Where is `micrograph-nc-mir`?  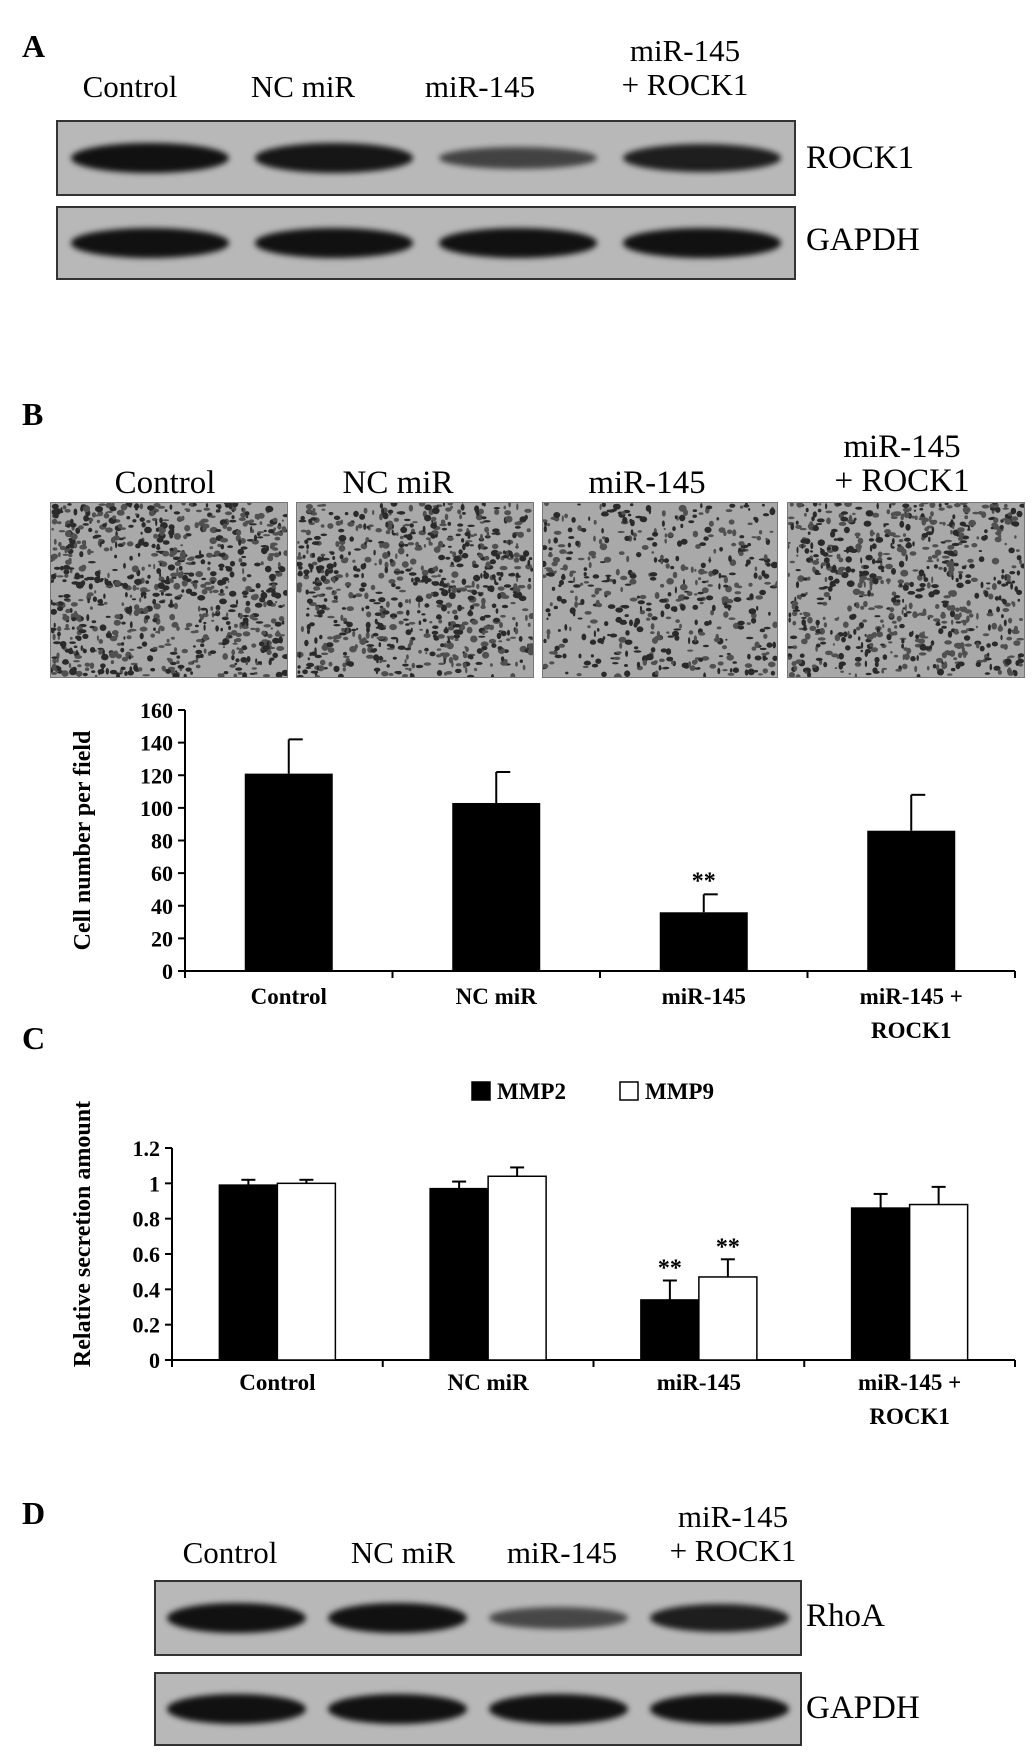 micrograph-nc-mir is located at coordinates (415, 590).